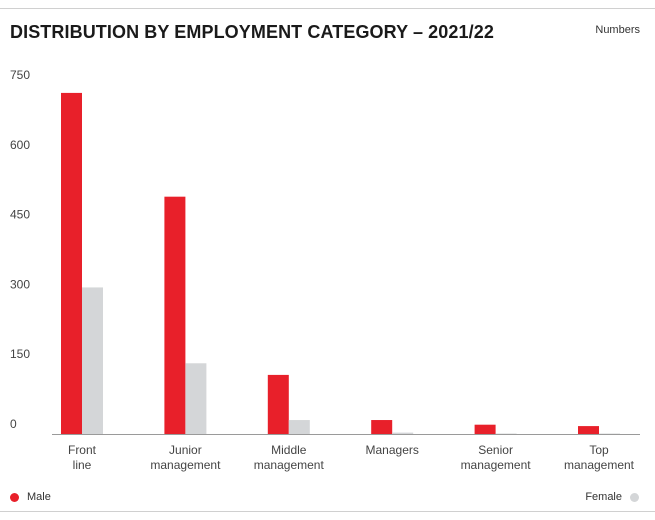 The width and height of the screenshot is (655, 520). Describe the element at coordinates (289, 450) in the screenshot. I see `x-tick-label-line: Middle` at that location.